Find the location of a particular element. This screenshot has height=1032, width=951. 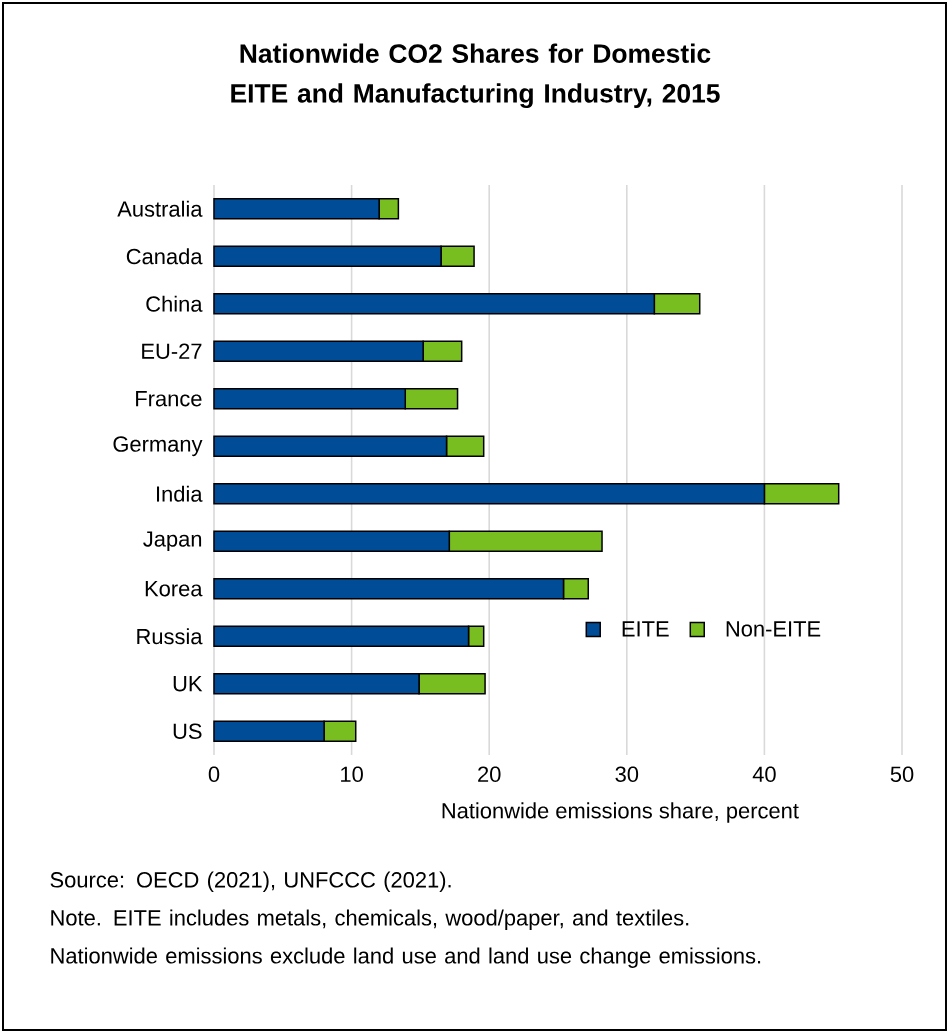

legend-label: EITE is located at coordinates (645, 629).